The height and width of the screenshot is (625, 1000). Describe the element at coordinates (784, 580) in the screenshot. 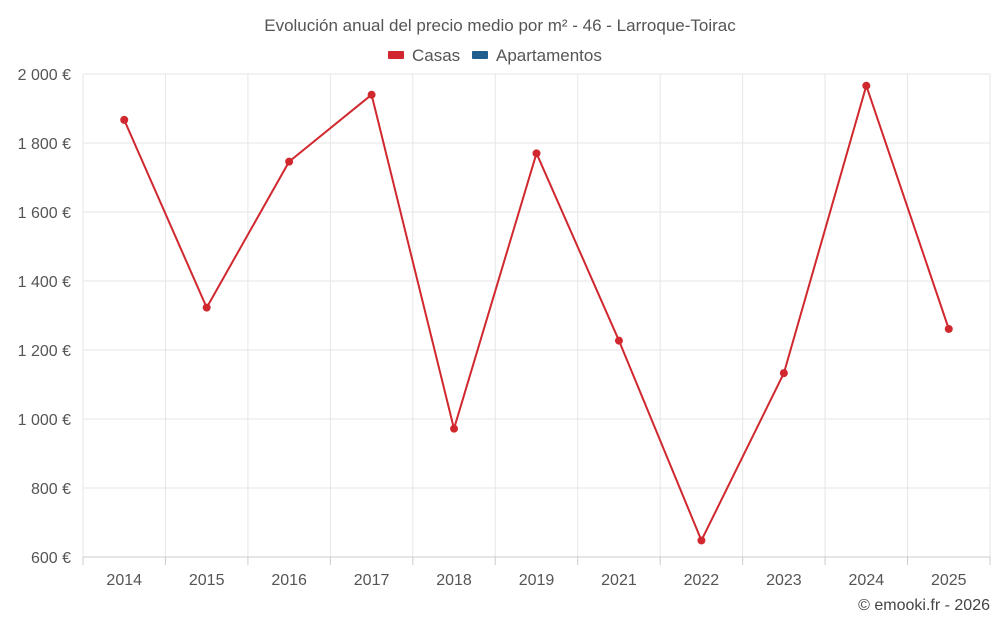

I see `x-tick-label: 2023` at that location.